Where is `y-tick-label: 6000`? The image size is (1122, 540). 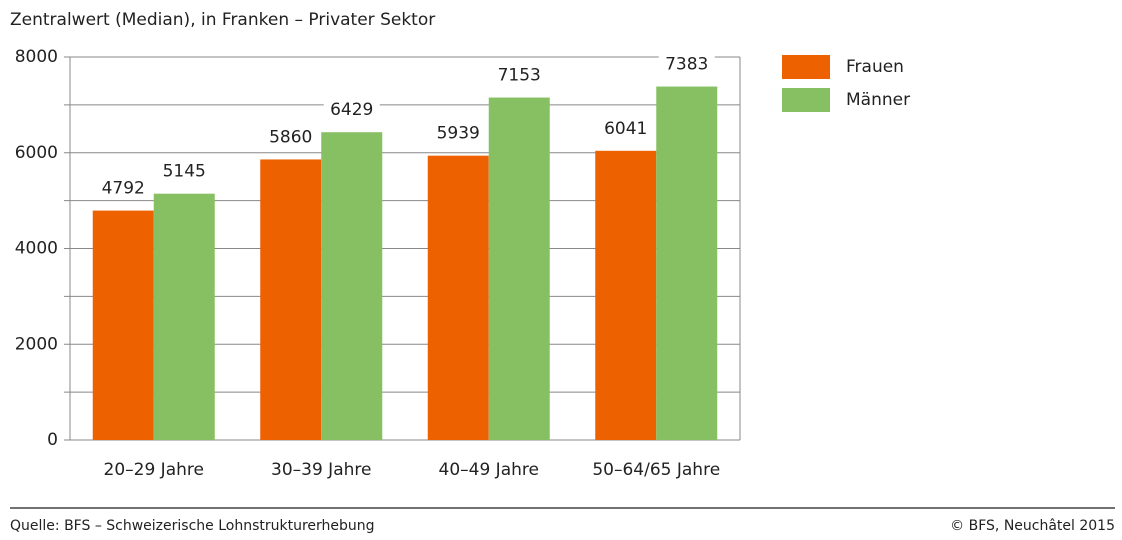
y-tick-label: 6000 is located at coordinates (36, 153).